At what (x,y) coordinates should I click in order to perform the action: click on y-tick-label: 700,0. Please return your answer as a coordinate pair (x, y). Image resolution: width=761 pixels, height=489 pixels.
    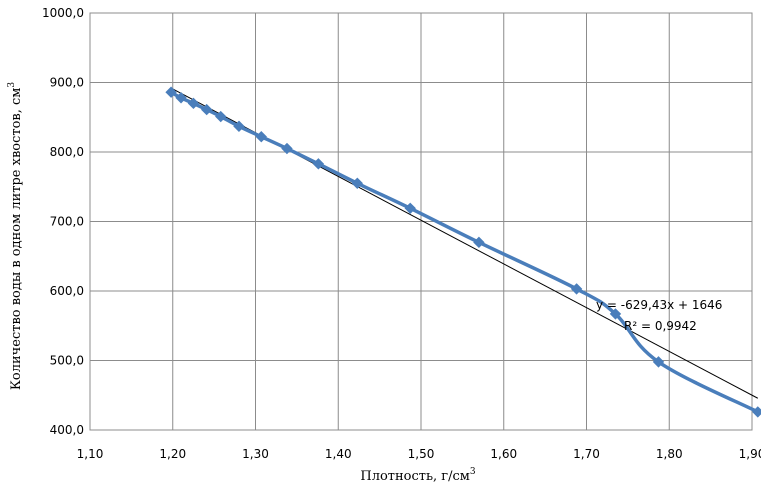
    Looking at the image, I should click on (67, 222).